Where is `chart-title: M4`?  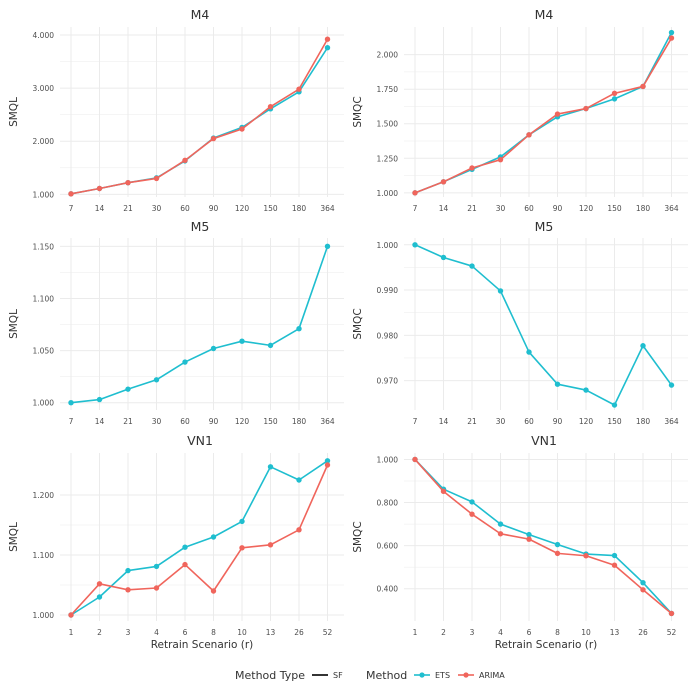
chart-title: M4 is located at coordinates (544, 14).